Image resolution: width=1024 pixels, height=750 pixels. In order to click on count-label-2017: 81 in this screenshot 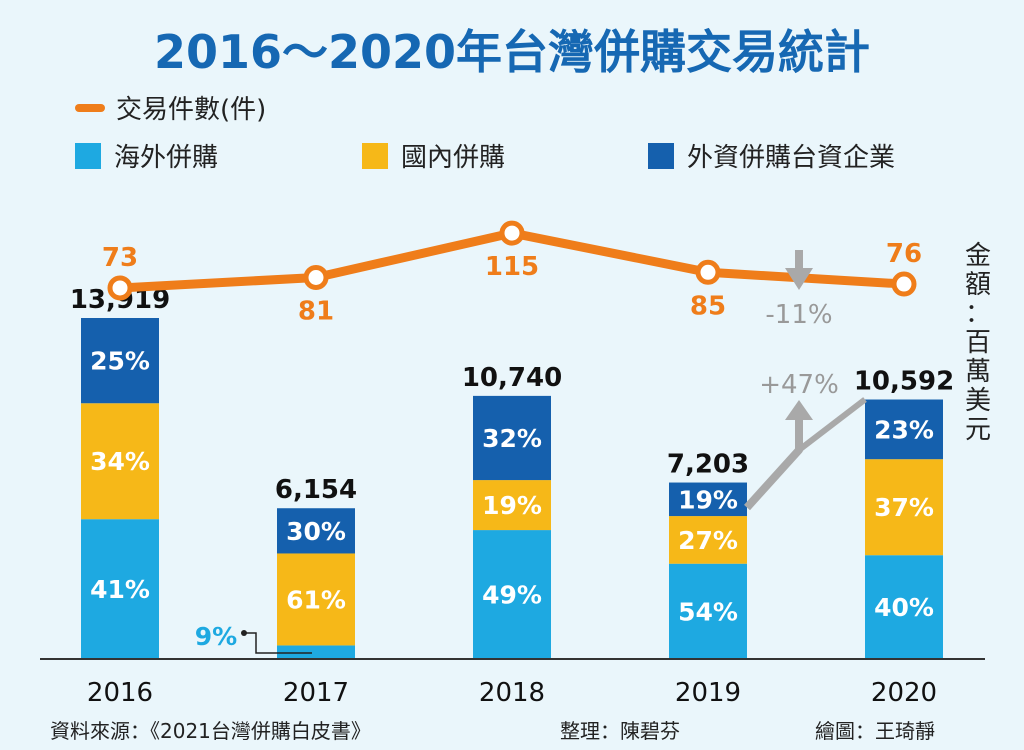, I will do `click(316, 312)`.